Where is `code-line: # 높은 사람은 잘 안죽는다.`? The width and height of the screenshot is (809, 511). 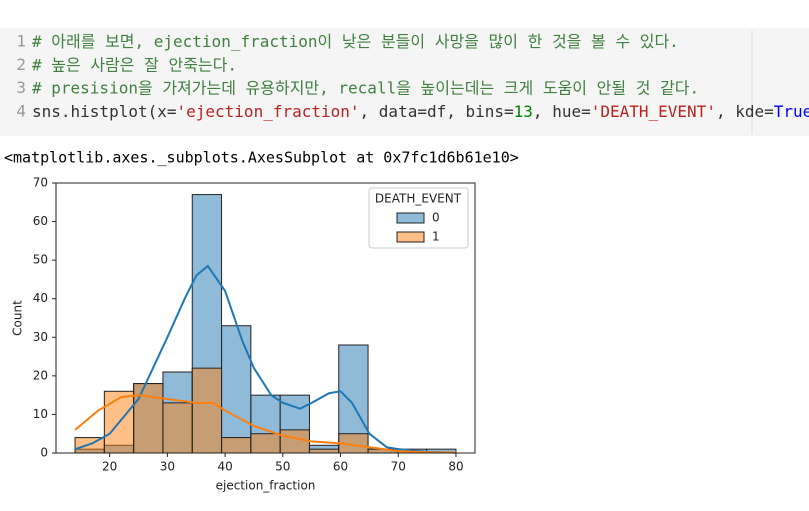 code-line: # 높은 사람은 잘 안죽는다. is located at coordinates (134, 64).